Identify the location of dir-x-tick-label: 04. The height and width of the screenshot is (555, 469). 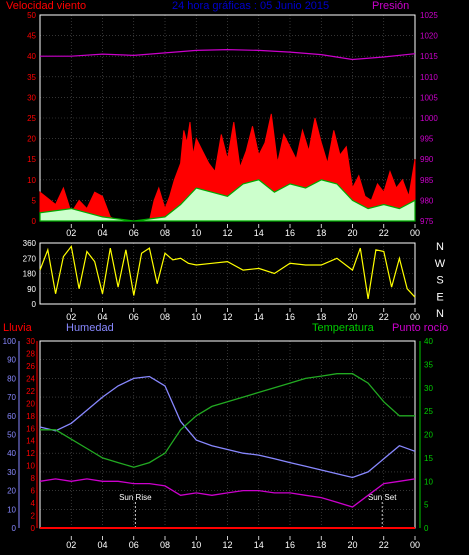
(102, 317).